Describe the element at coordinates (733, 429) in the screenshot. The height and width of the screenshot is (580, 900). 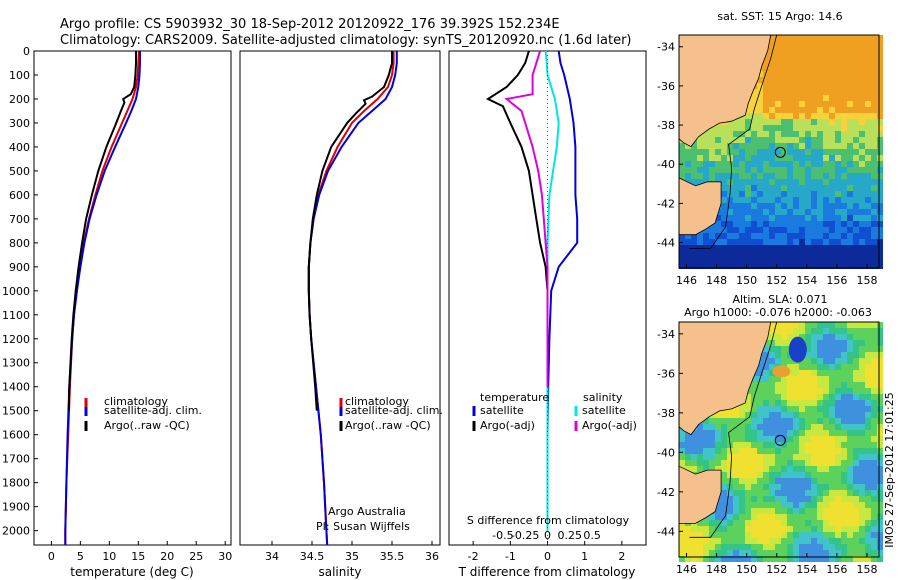
I see `shelf-contour` at that location.